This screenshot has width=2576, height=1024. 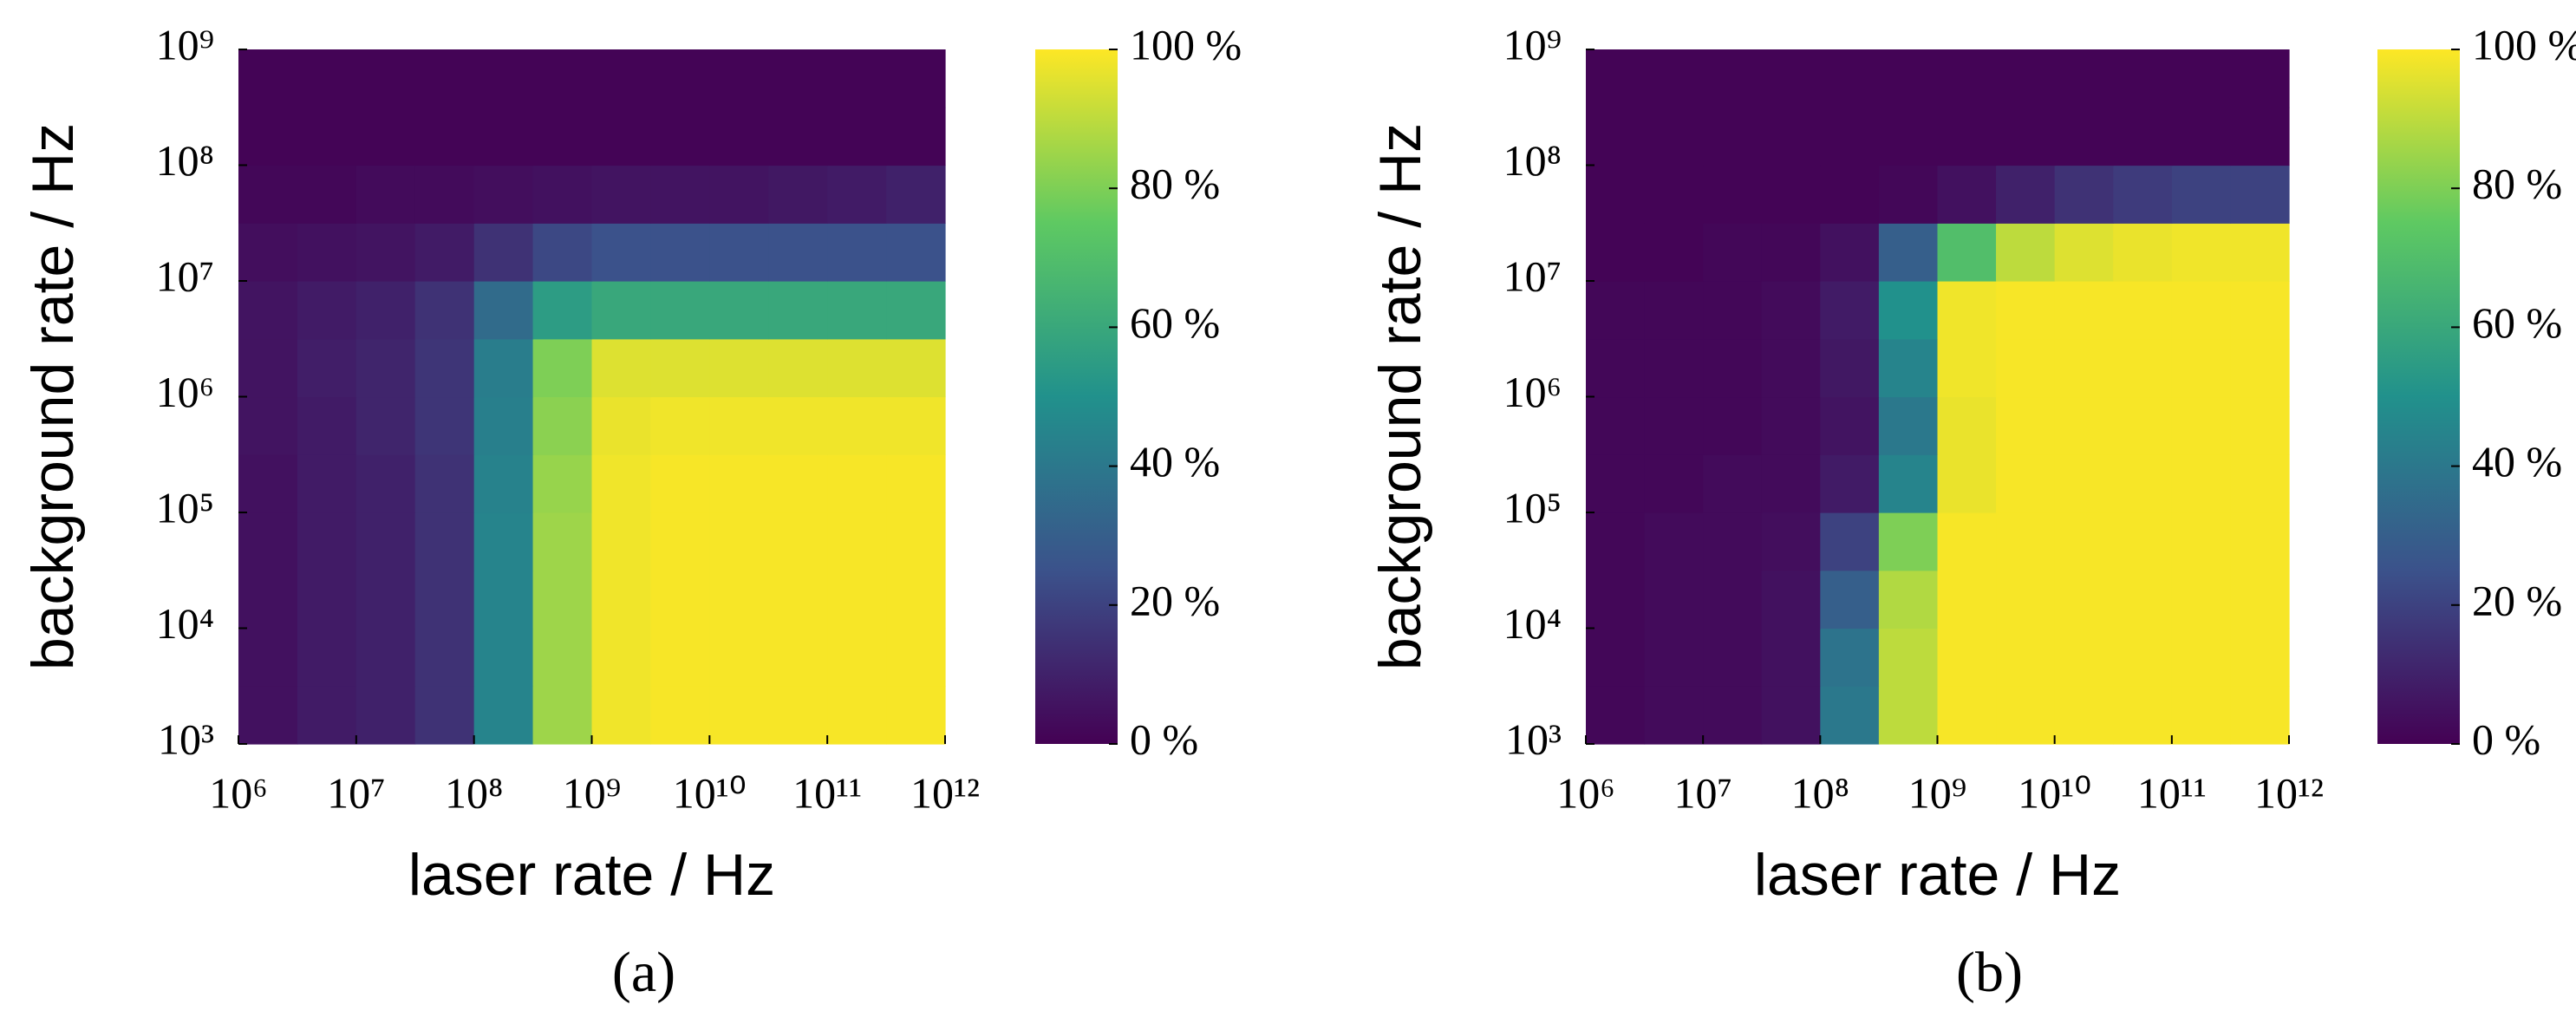 What do you see at coordinates (1533, 44) in the screenshot?
I see `y-tick-label: 10⁹` at bounding box center [1533, 44].